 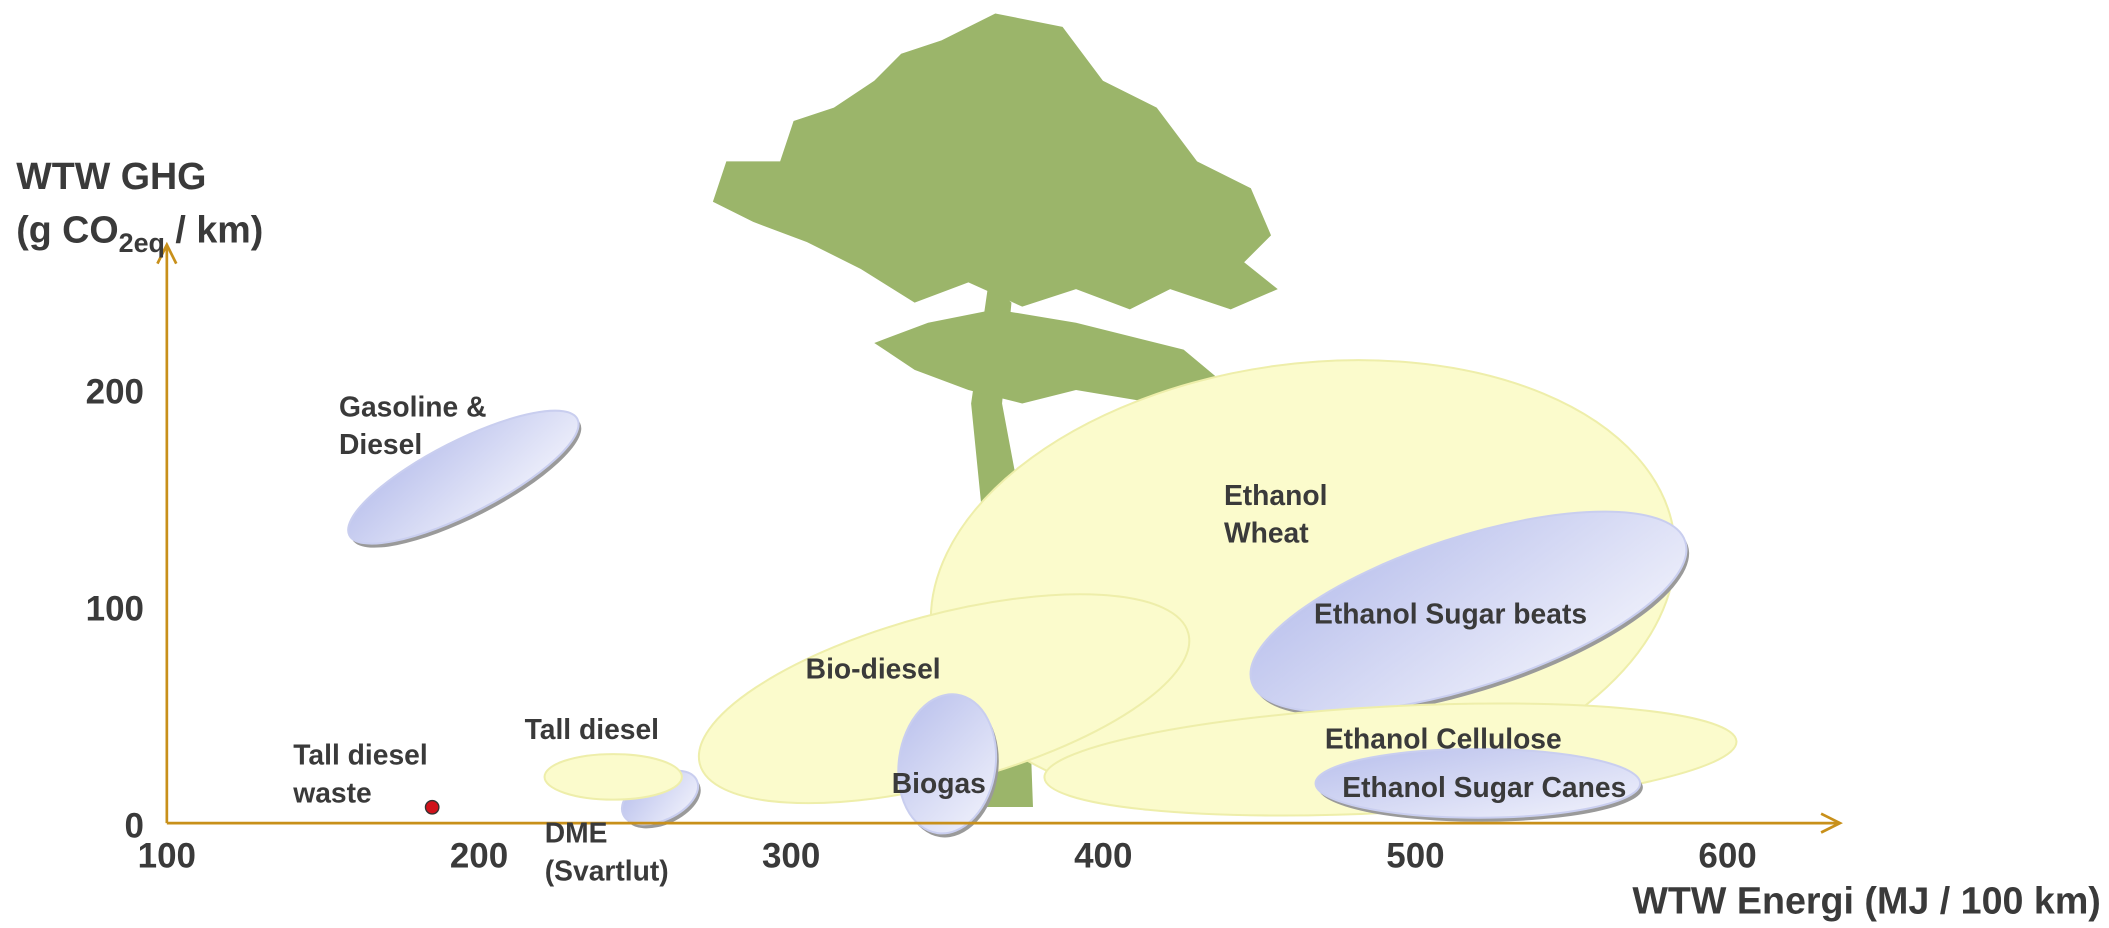 What do you see at coordinates (167, 253) in the screenshot?
I see `y-axis-arrow` at bounding box center [167, 253].